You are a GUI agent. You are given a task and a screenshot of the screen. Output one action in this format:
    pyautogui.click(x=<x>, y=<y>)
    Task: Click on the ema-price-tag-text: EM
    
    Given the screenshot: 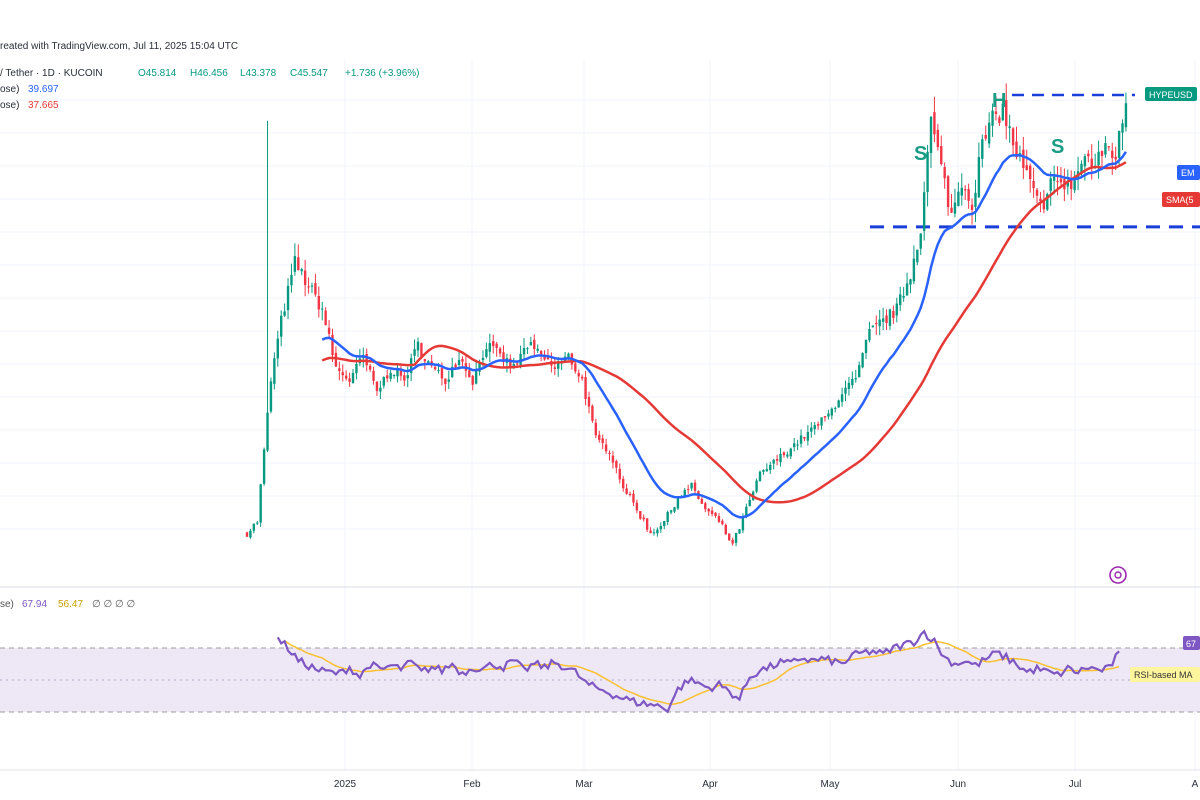 What is the action you would take?
    pyautogui.click(x=1188, y=173)
    